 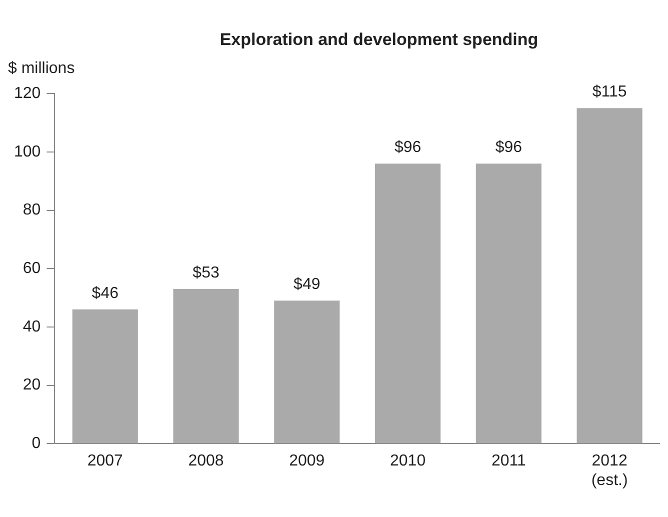 I want to click on data-label: $53, so click(x=206, y=273).